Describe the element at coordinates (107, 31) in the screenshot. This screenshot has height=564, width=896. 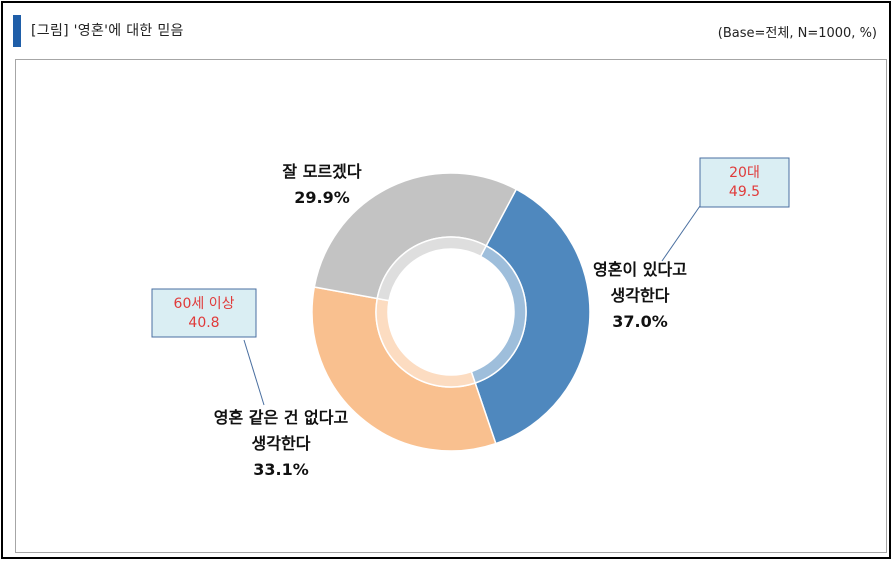
I see `page-title: [그림] '영혼'에 대한 믿음` at that location.